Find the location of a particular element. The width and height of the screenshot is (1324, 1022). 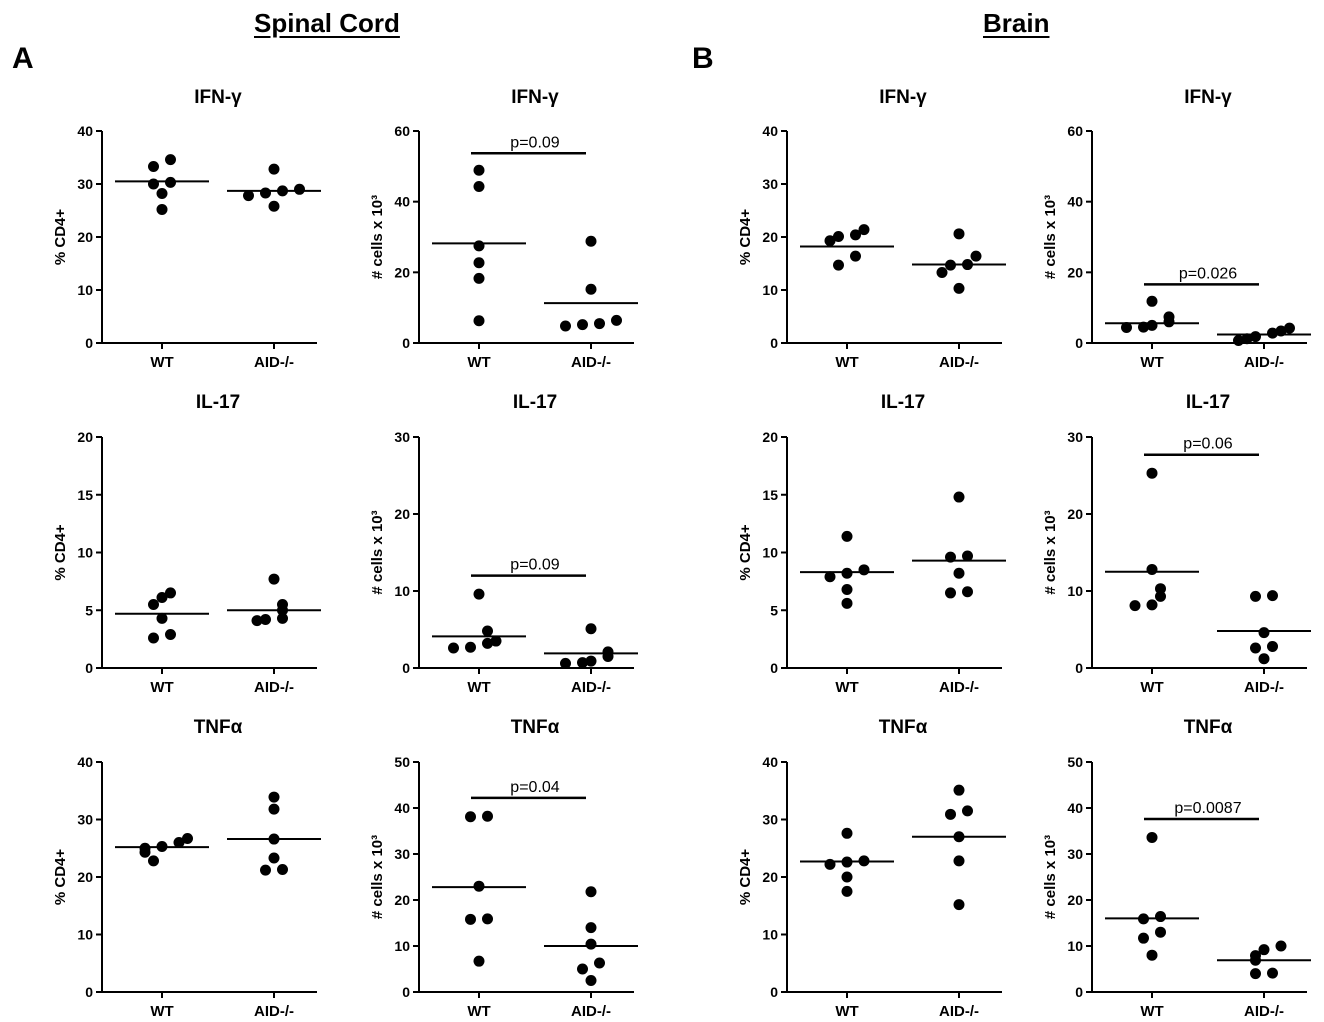

chart-panel-11: TNFα 0 10 20 30 40 WT AID-/- % CD4+ is located at coordinates (871, 868).